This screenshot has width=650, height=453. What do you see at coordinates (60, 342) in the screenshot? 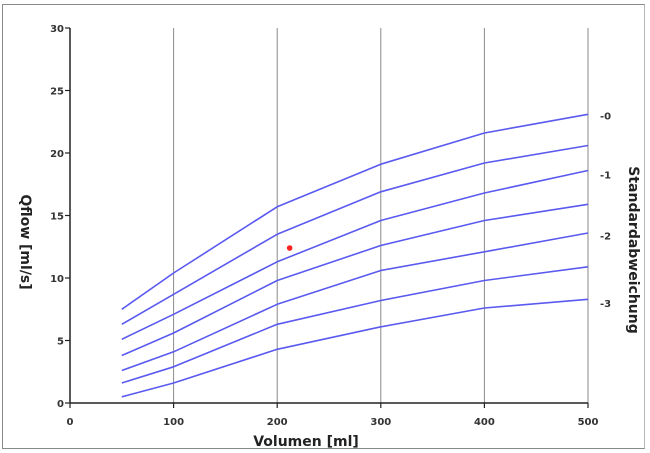
I see `y-tick-label: 5` at bounding box center [60, 342].